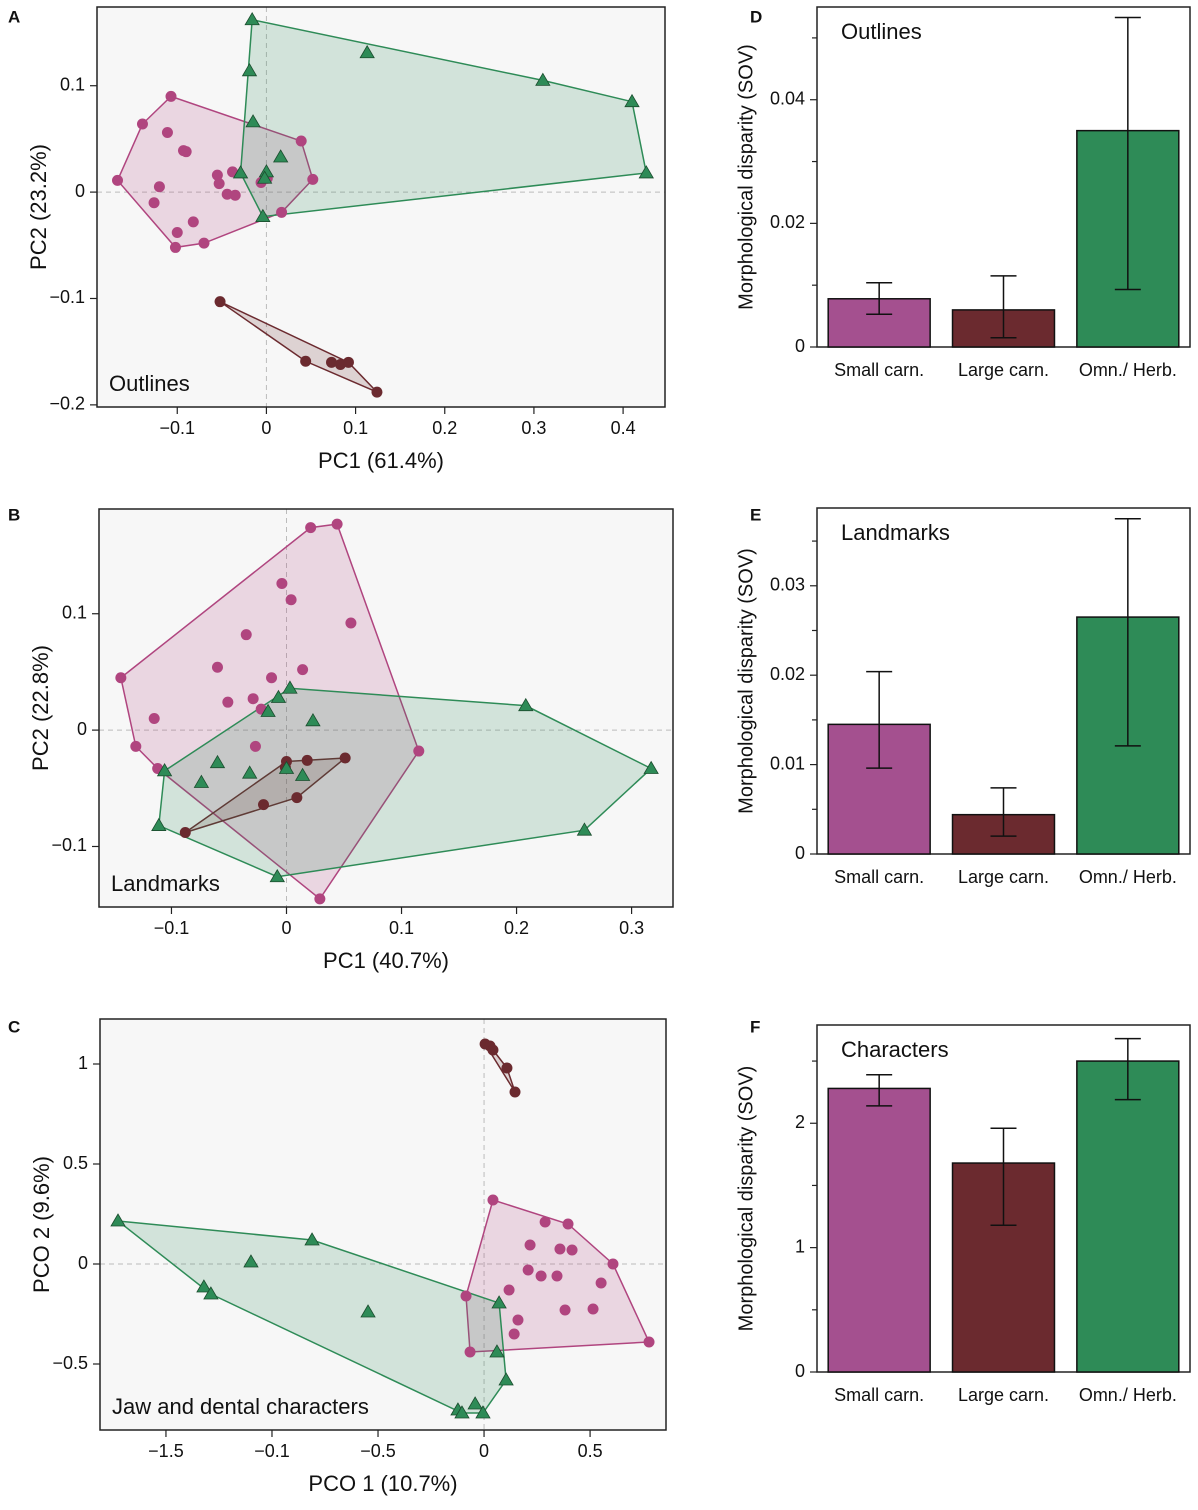 This screenshot has height=1510, width=1198. I want to click on panel-letter: E, so click(755, 514).